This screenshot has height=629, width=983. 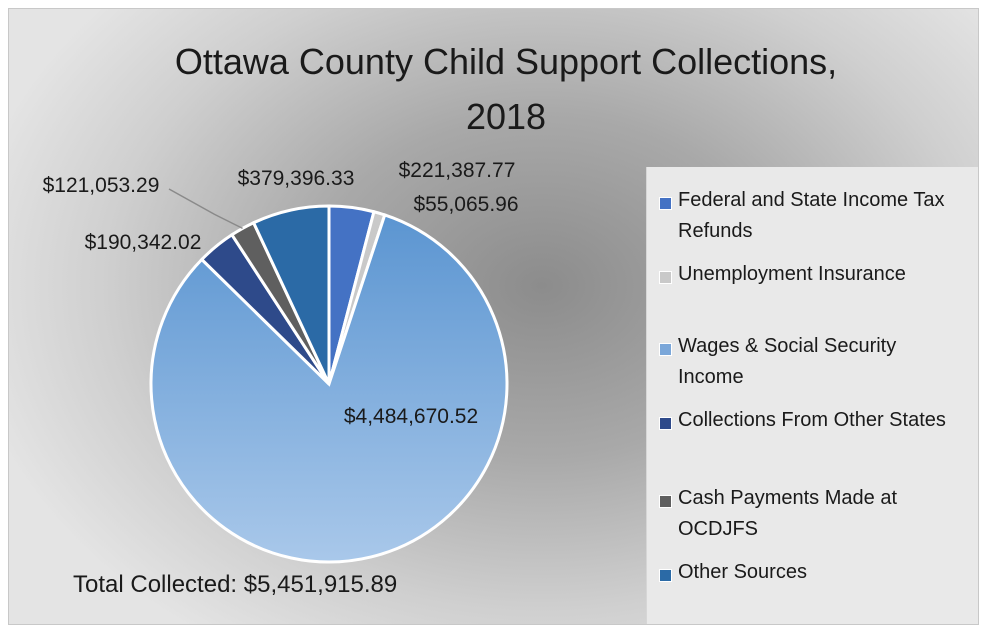 What do you see at coordinates (506, 116) in the screenshot?
I see `chart-title-line-2: 2018` at bounding box center [506, 116].